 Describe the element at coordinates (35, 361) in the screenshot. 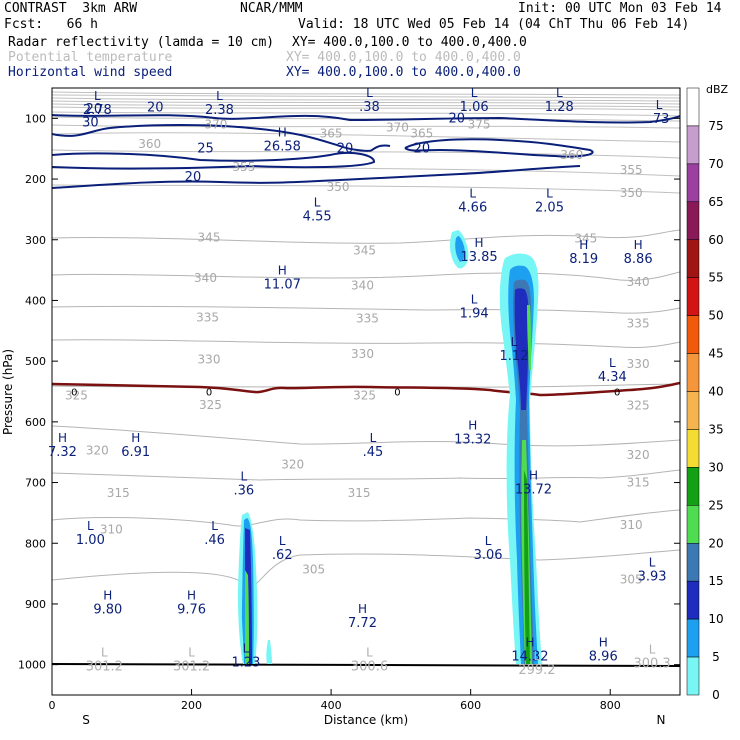

I see `y-tick-label: 500` at that location.